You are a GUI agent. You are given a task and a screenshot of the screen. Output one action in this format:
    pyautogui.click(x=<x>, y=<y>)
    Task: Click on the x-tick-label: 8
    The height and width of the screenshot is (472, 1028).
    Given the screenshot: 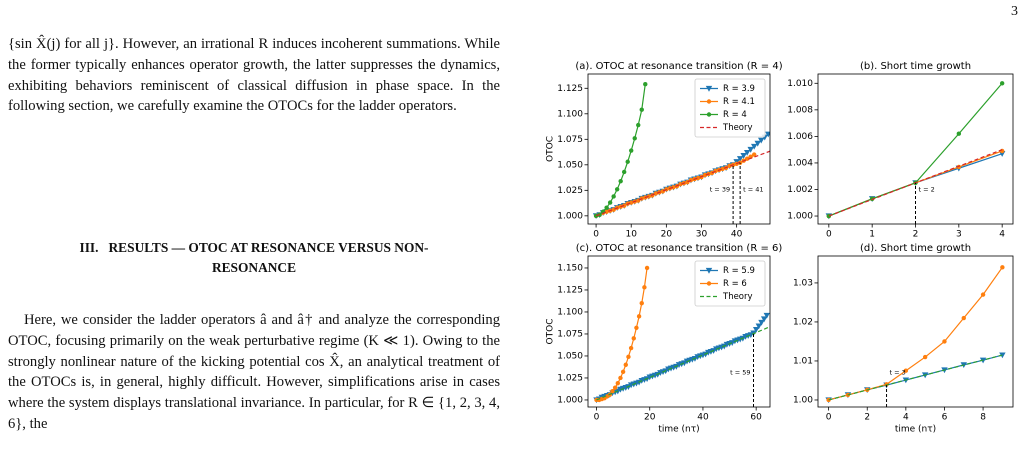 What is the action you would take?
    pyautogui.click(x=983, y=418)
    